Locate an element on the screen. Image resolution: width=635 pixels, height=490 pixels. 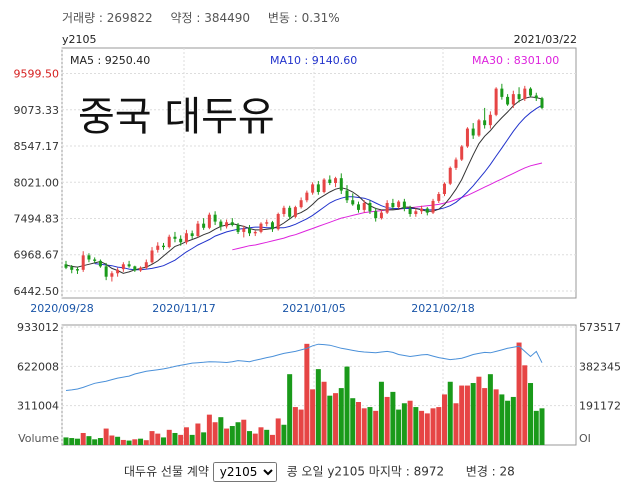
ma30-label: MA30 : 8301.00 is located at coordinates (515, 60).